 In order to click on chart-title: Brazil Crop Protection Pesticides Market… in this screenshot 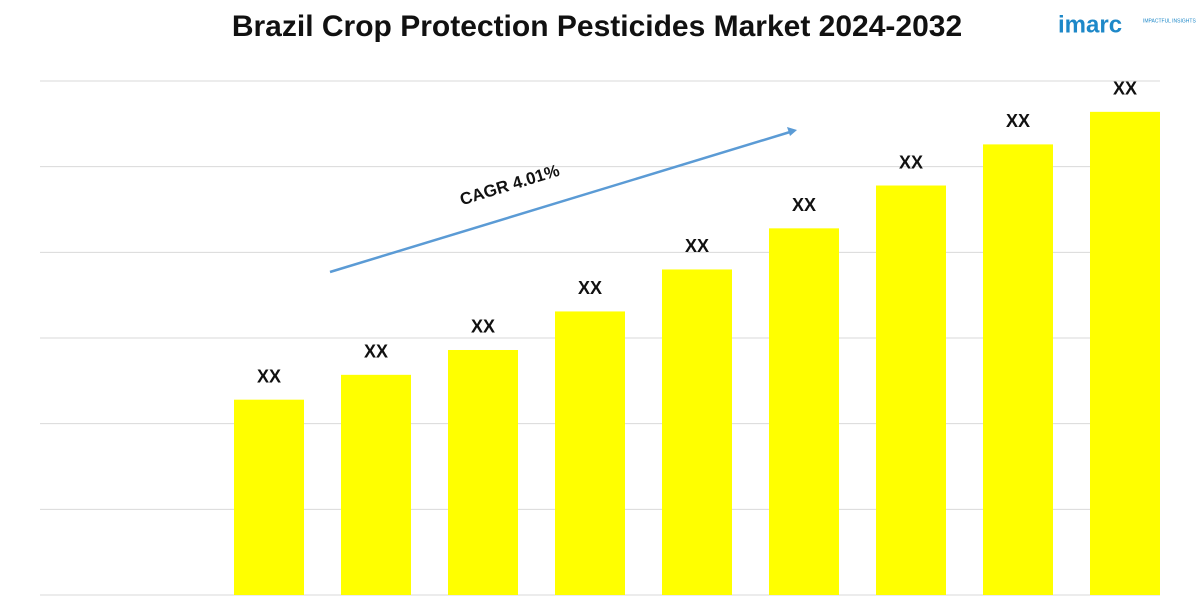, I will do `click(597, 26)`.